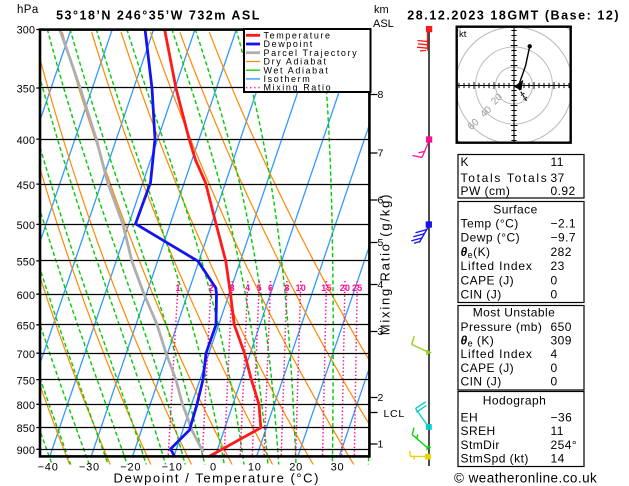  Describe the element at coordinates (564, 445) in the screenshot. I see `svg-text: 254°` at that location.